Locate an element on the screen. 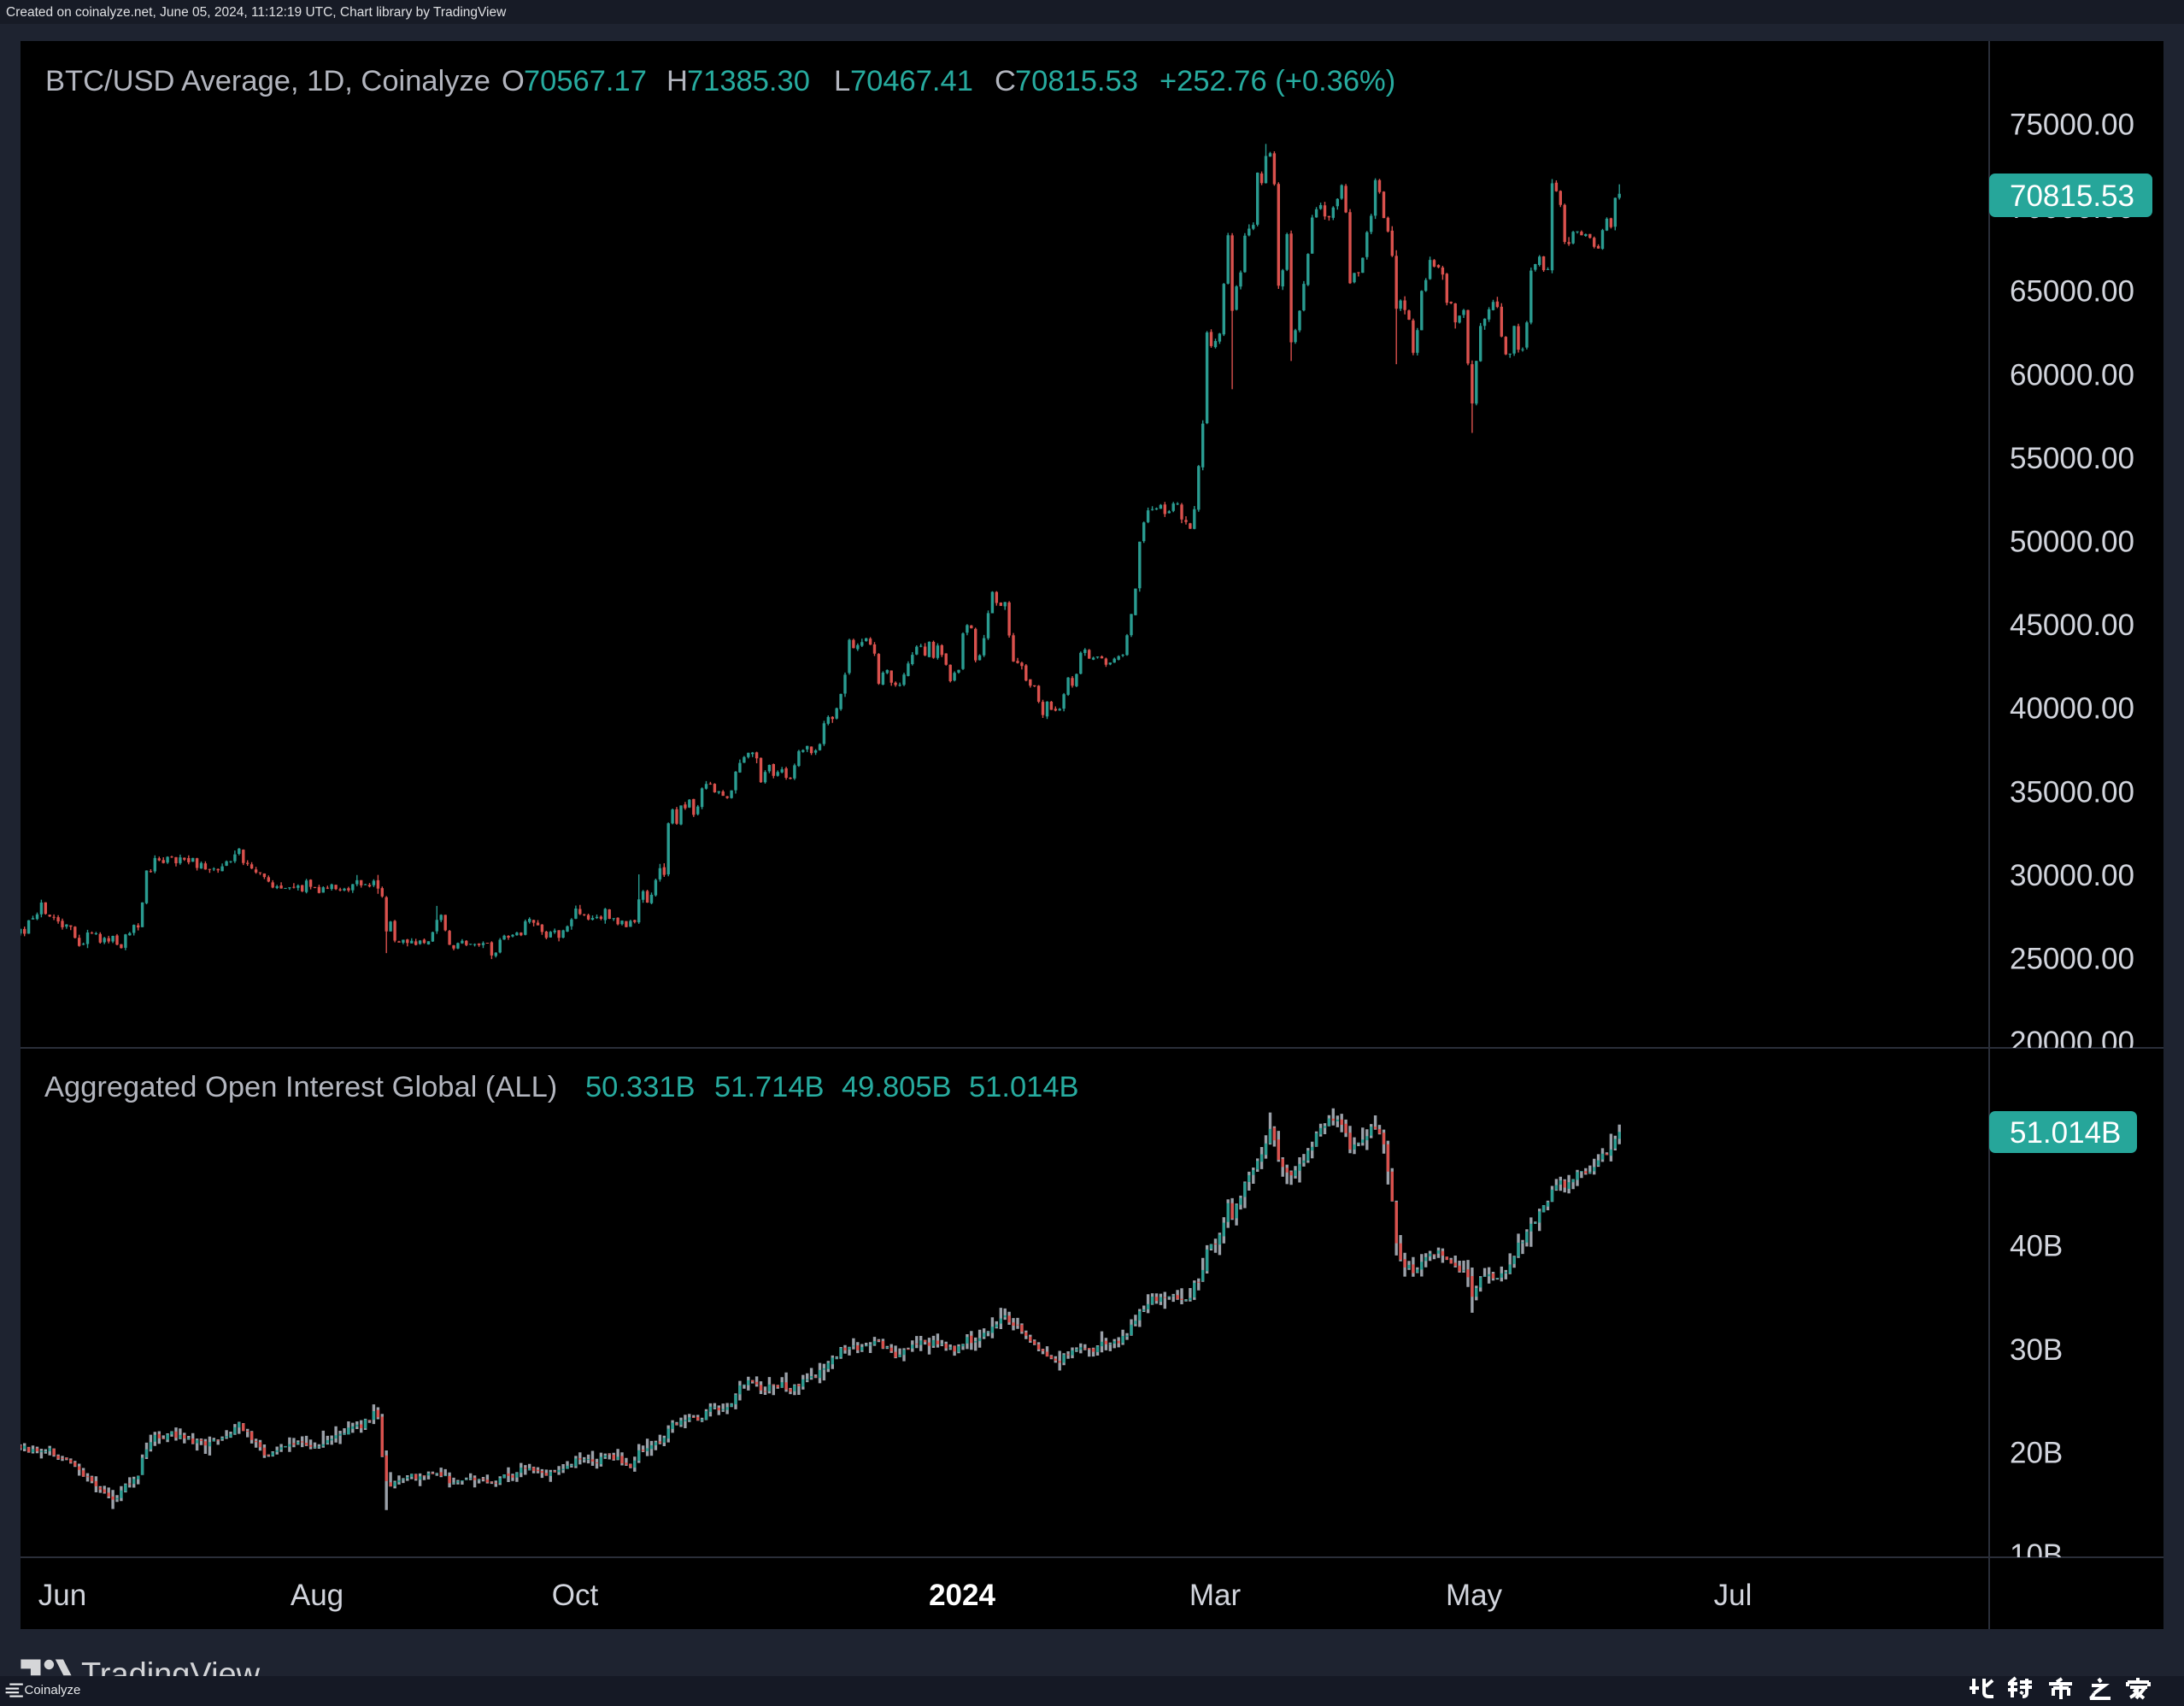  svg-text: 75000.00 is located at coordinates (2072, 126).